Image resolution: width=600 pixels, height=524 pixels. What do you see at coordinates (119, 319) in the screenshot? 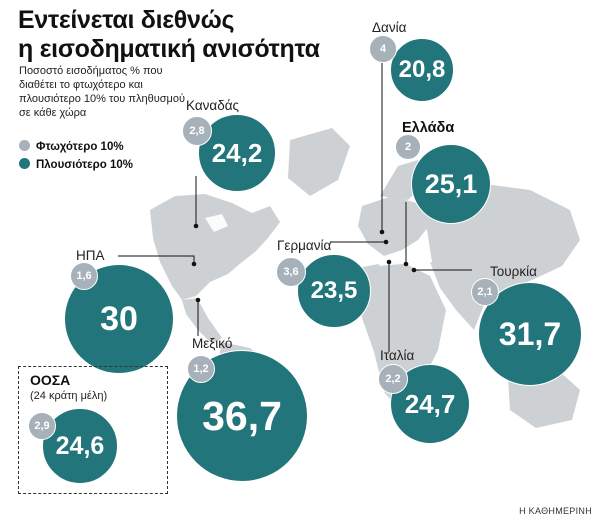
I see `bubble-richest-usa: 30` at bounding box center [119, 319].